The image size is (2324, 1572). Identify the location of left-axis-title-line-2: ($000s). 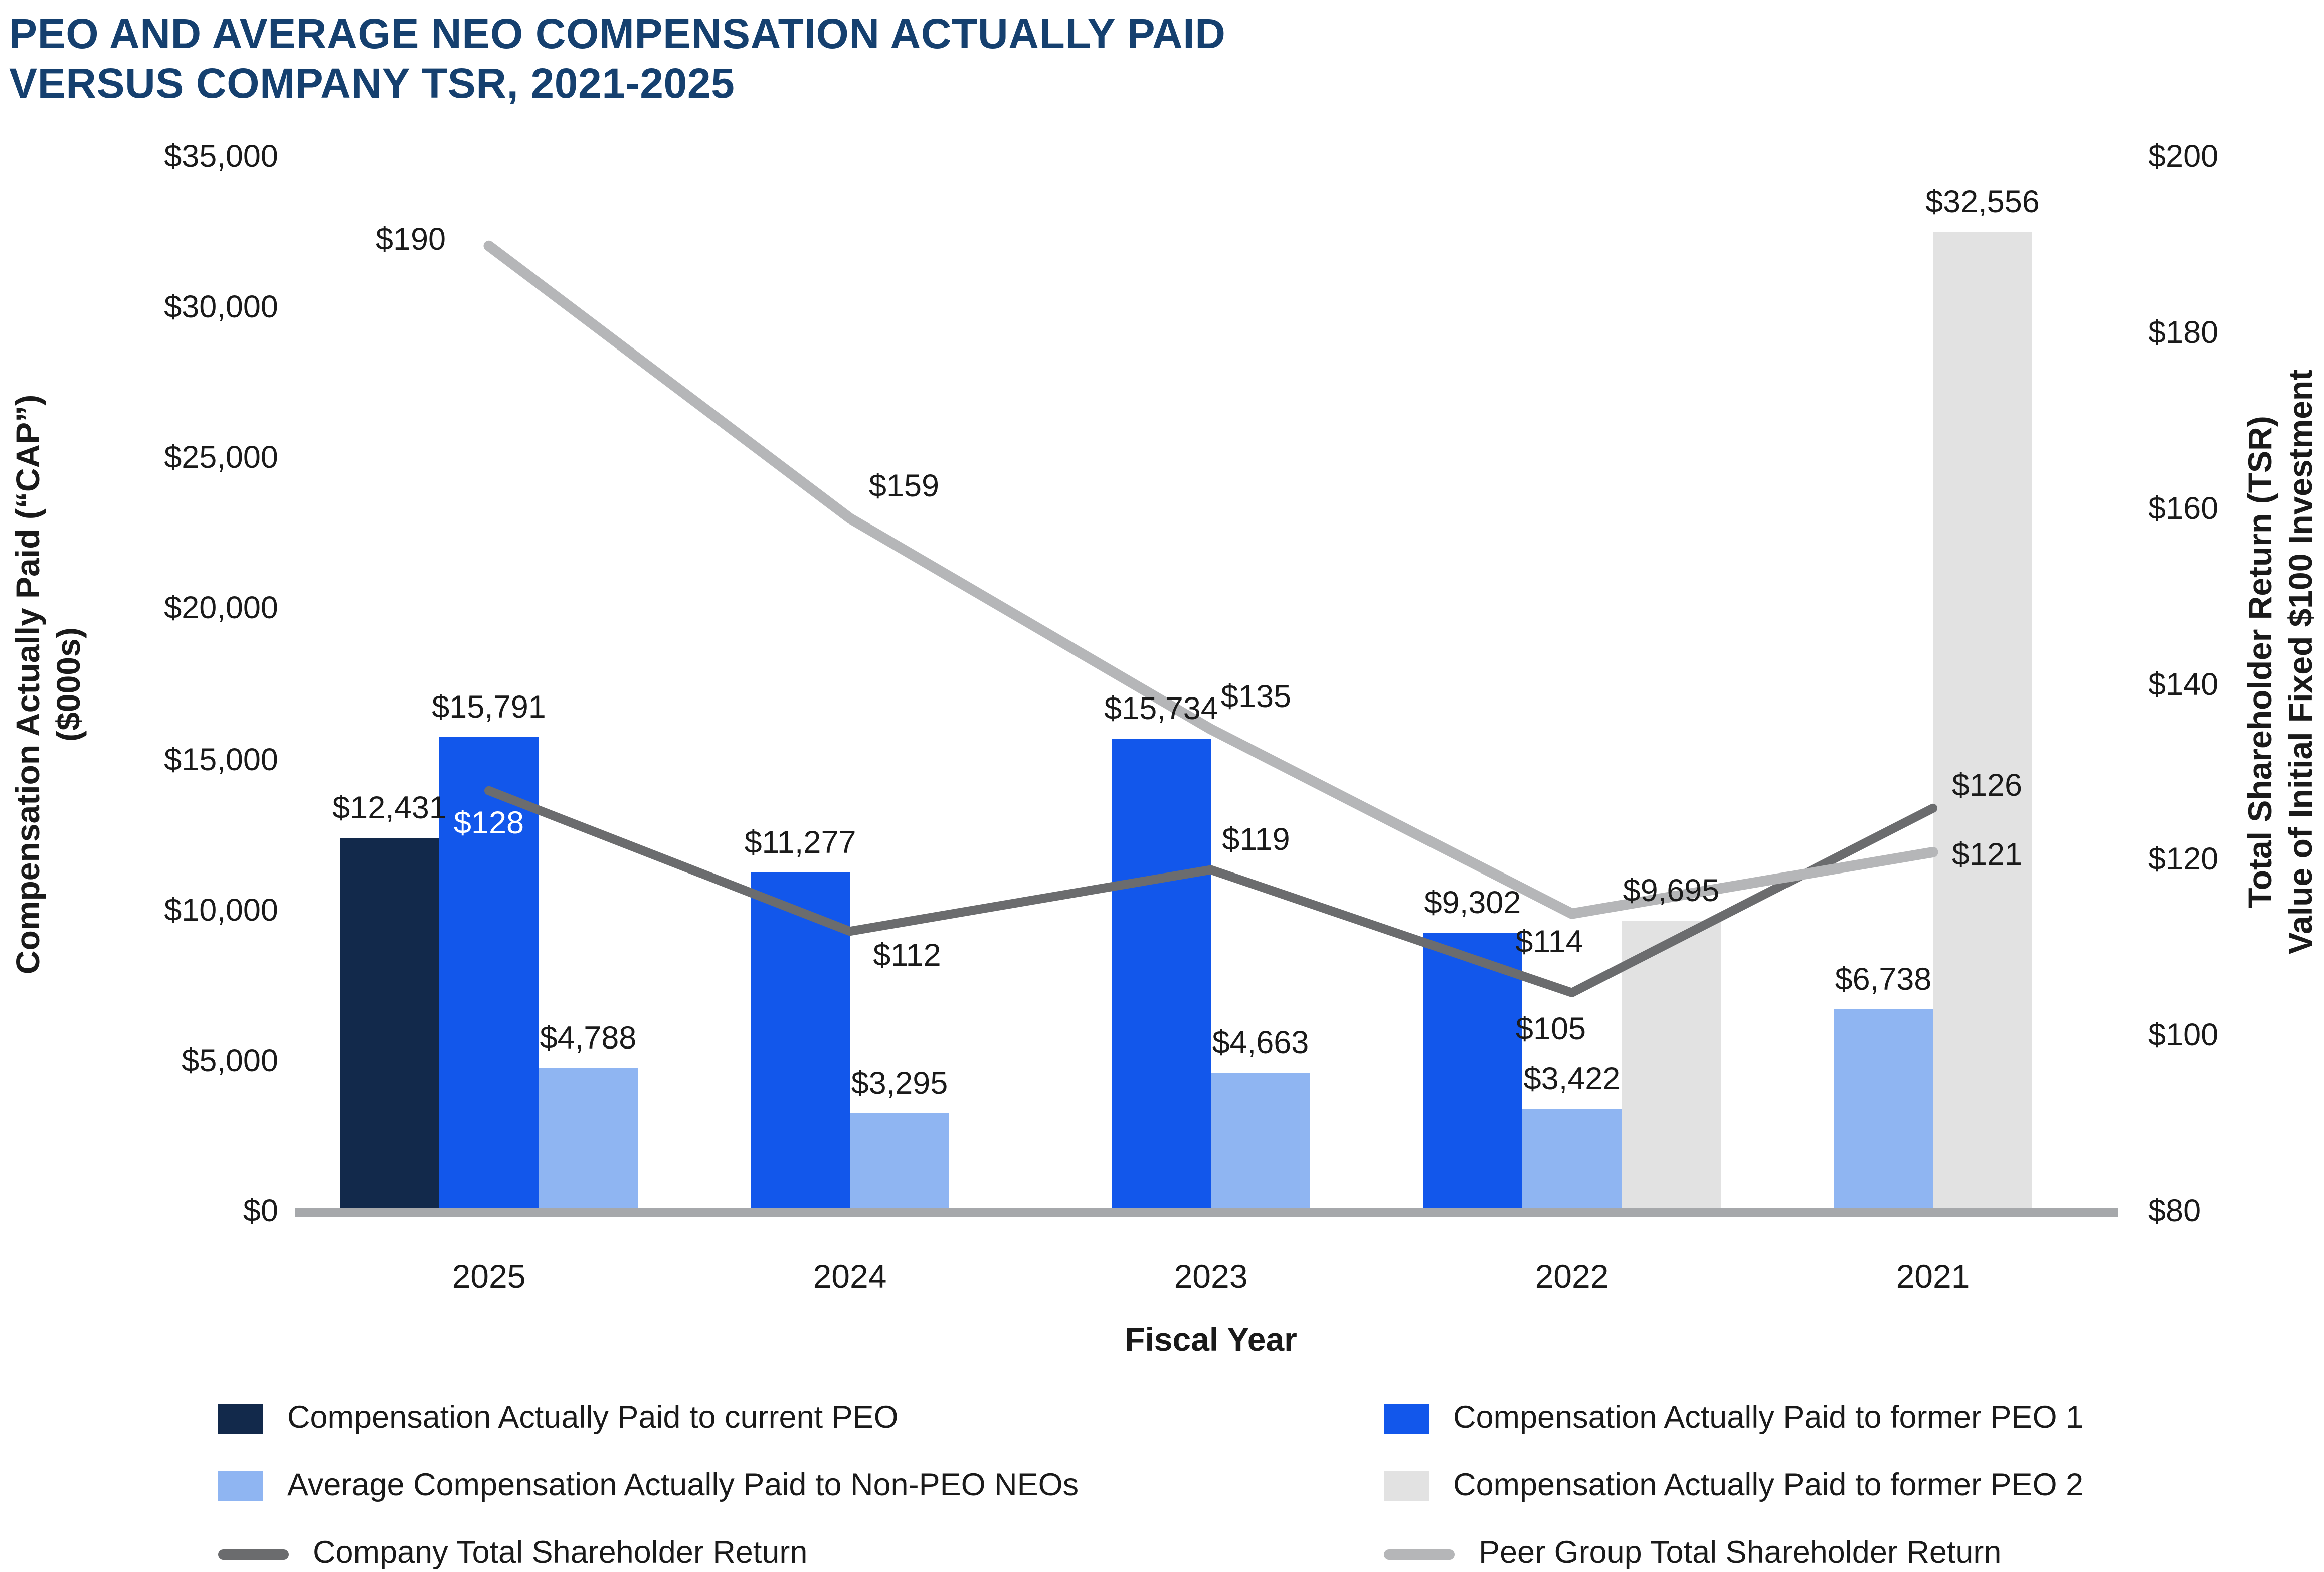
(68, 684).